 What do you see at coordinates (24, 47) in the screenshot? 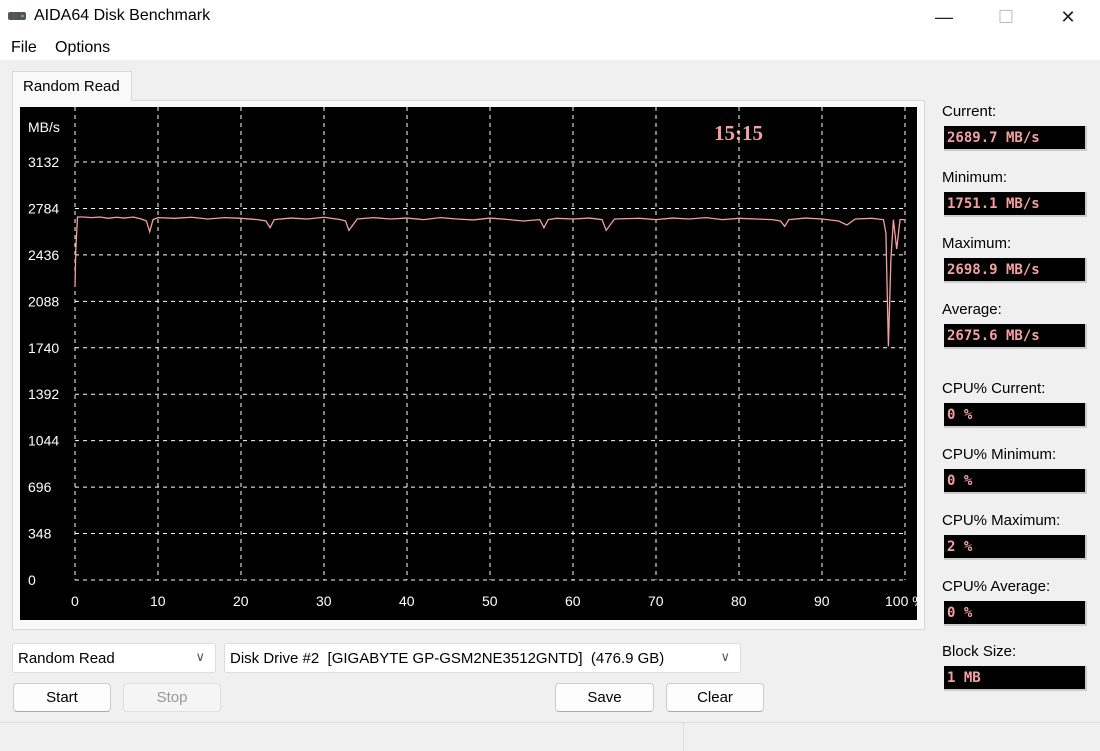
I see `menu-file: File` at bounding box center [24, 47].